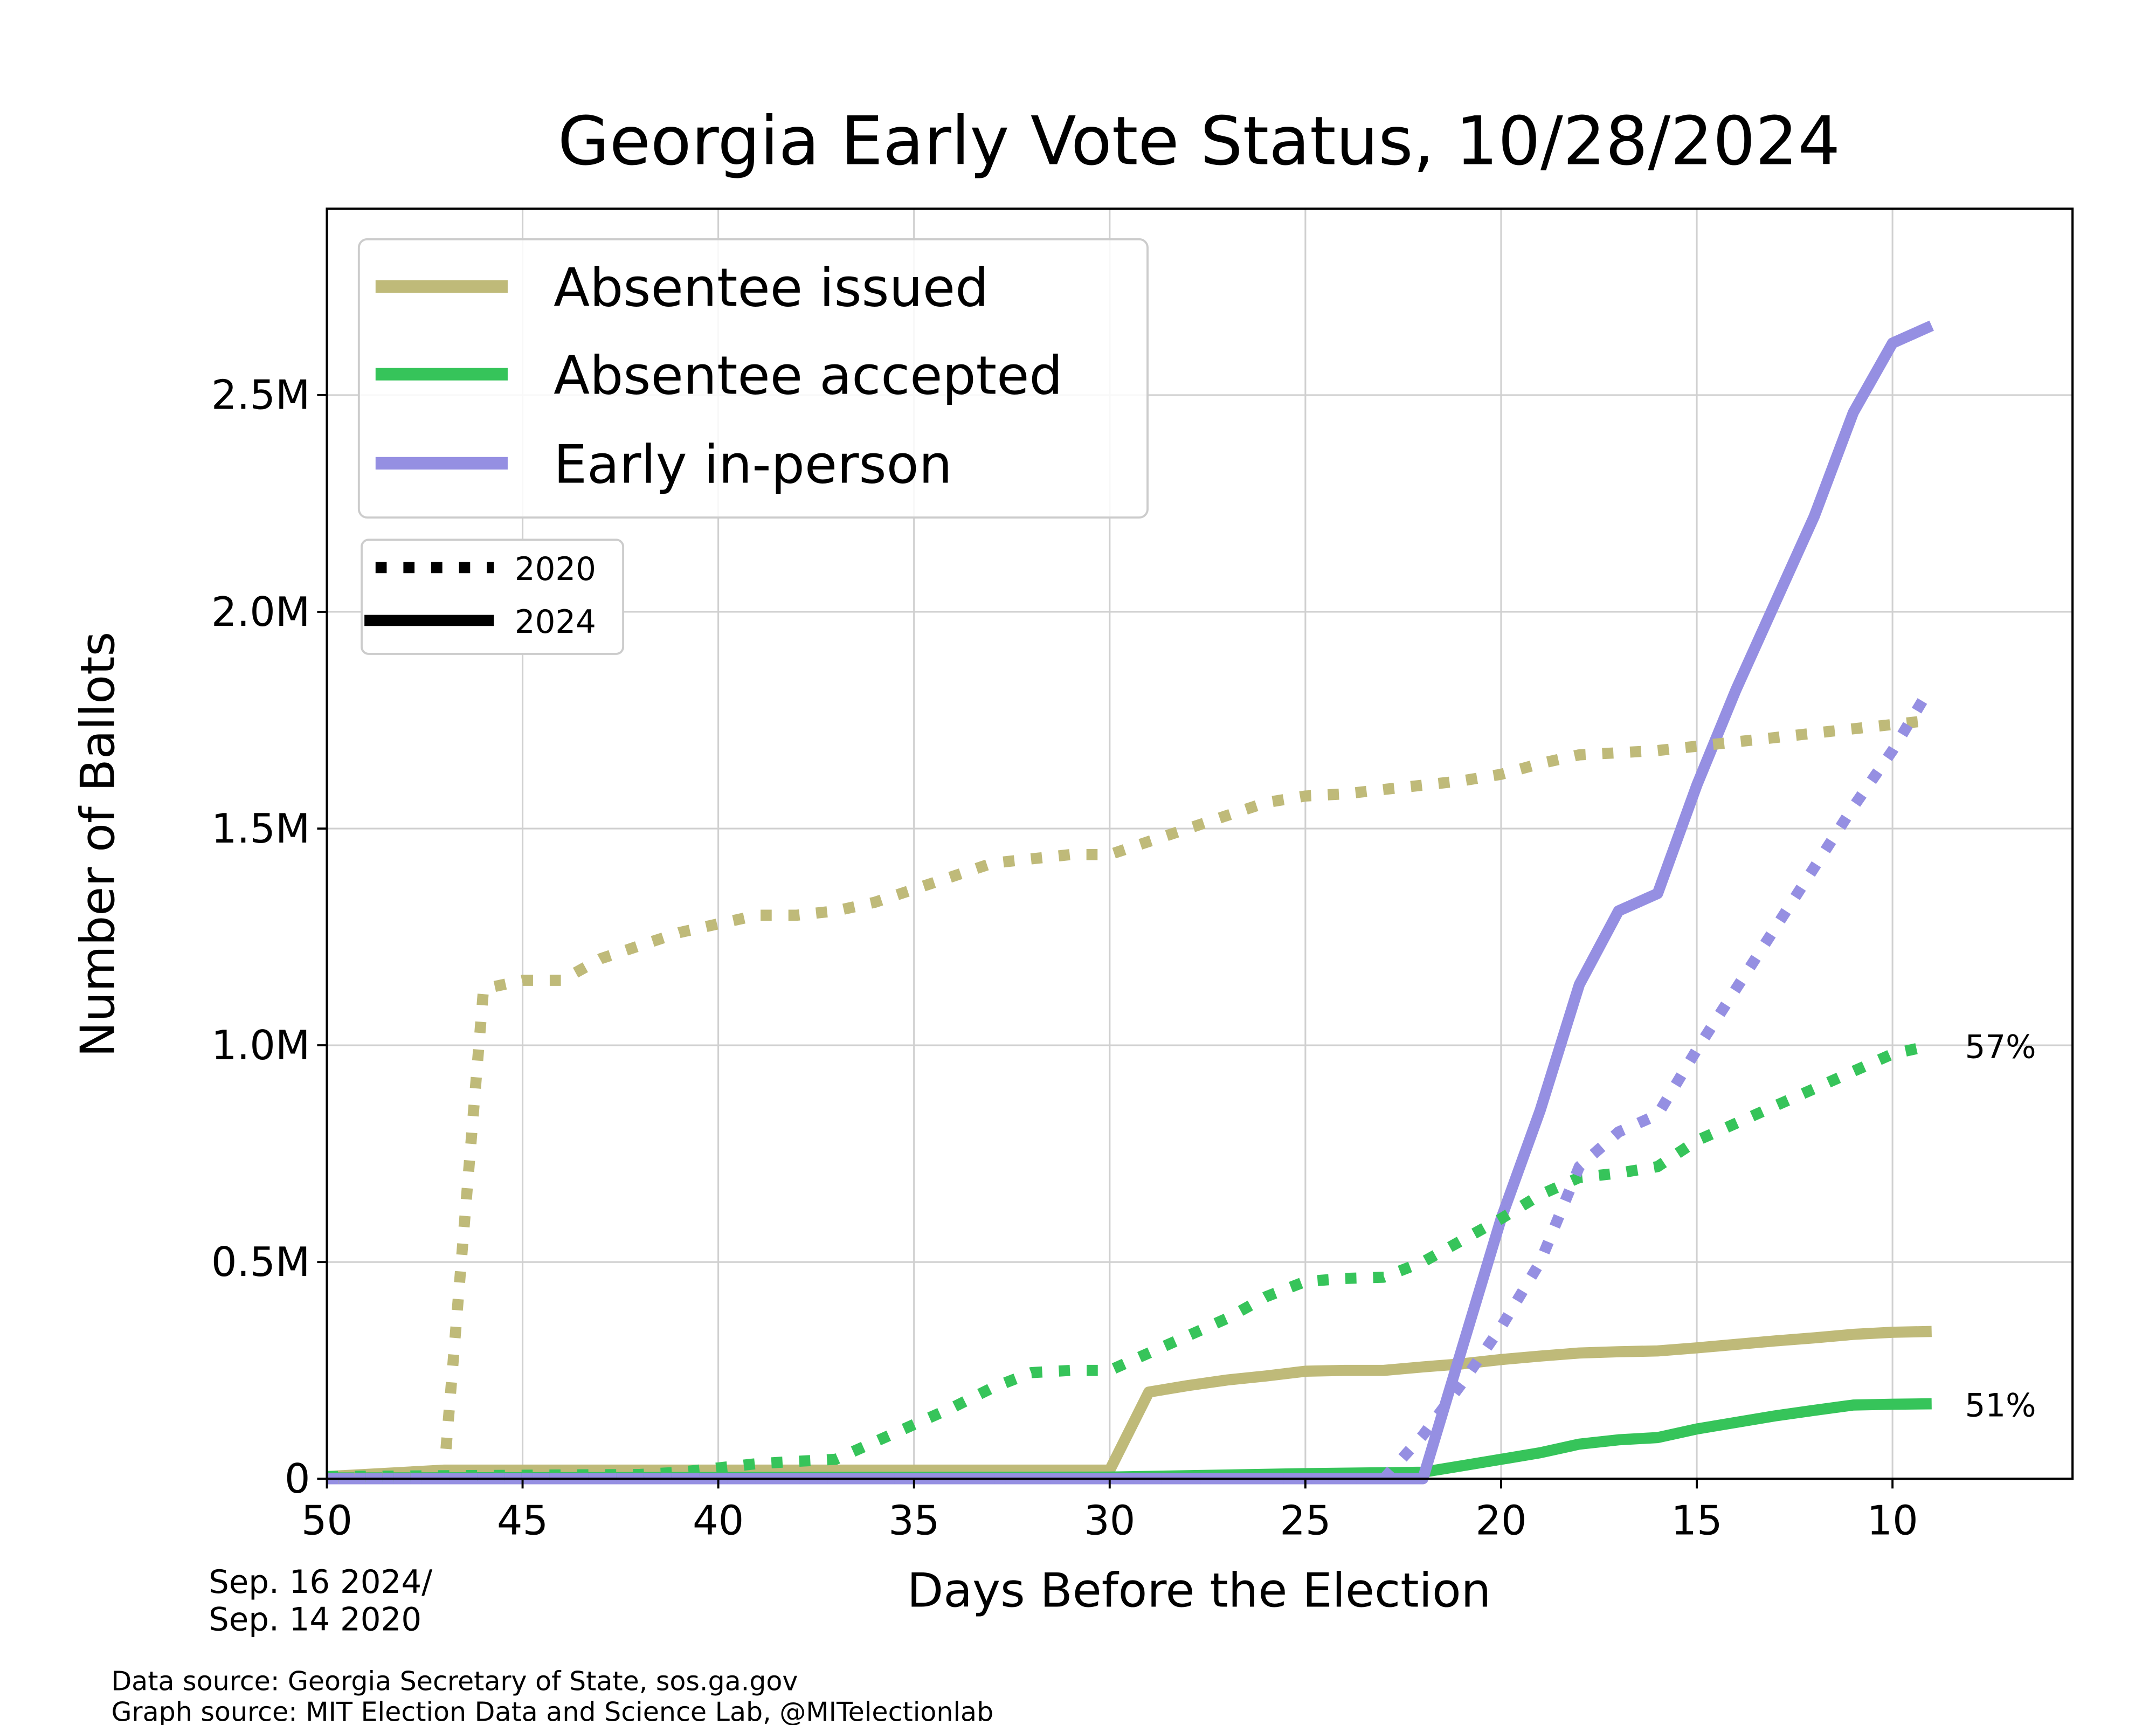 This screenshot has height=1725, width=2156. Describe the element at coordinates (1129, 1404) in the screenshot. I see `series-line-absentee-issued-2024` at that location.